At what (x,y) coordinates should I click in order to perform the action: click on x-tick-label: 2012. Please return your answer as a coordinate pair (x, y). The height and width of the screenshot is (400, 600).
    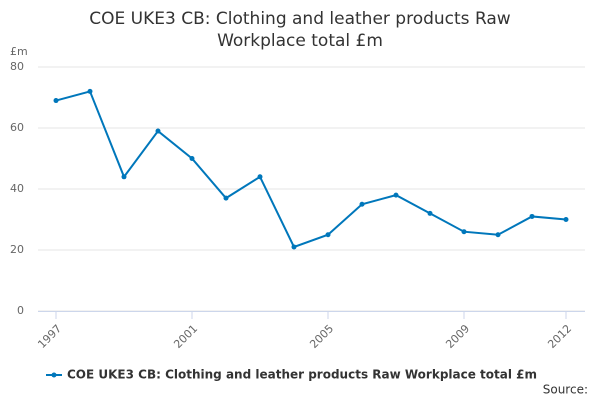
    Looking at the image, I should click on (559, 336).